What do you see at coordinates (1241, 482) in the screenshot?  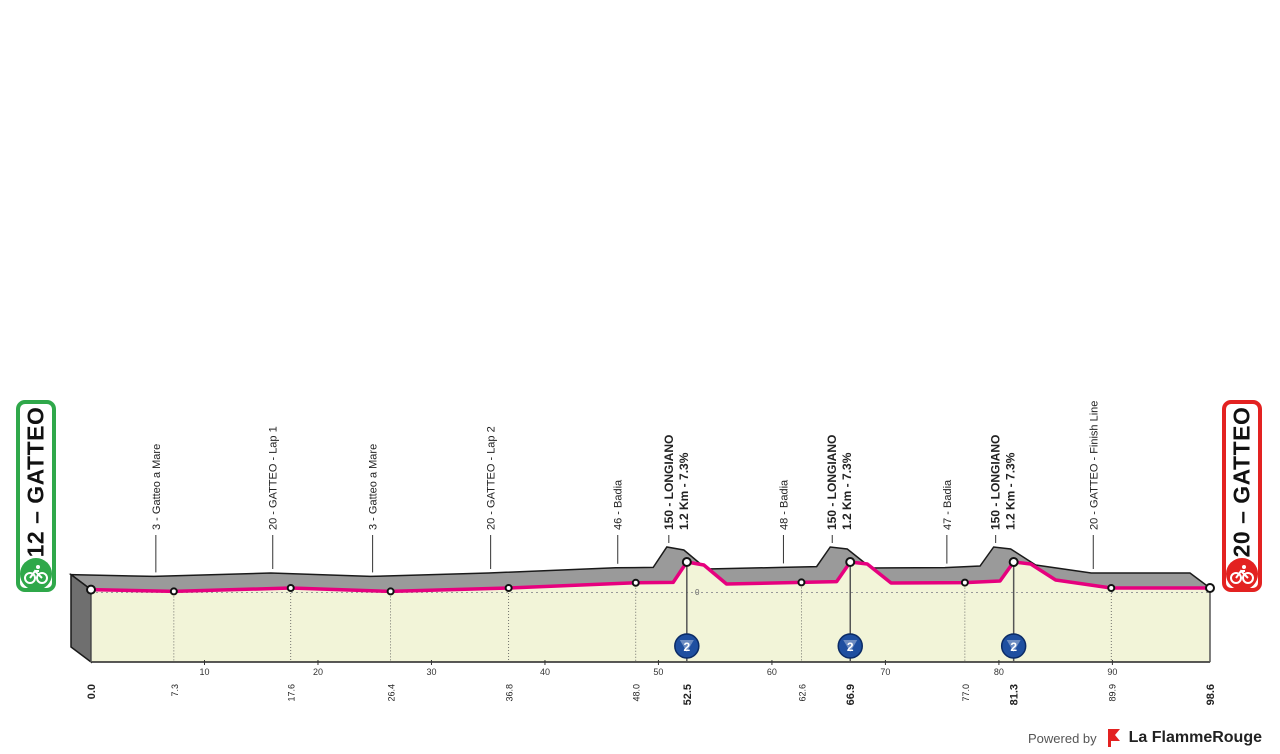 I see `finish-label: 20 – GATTEO` at bounding box center [1241, 482].